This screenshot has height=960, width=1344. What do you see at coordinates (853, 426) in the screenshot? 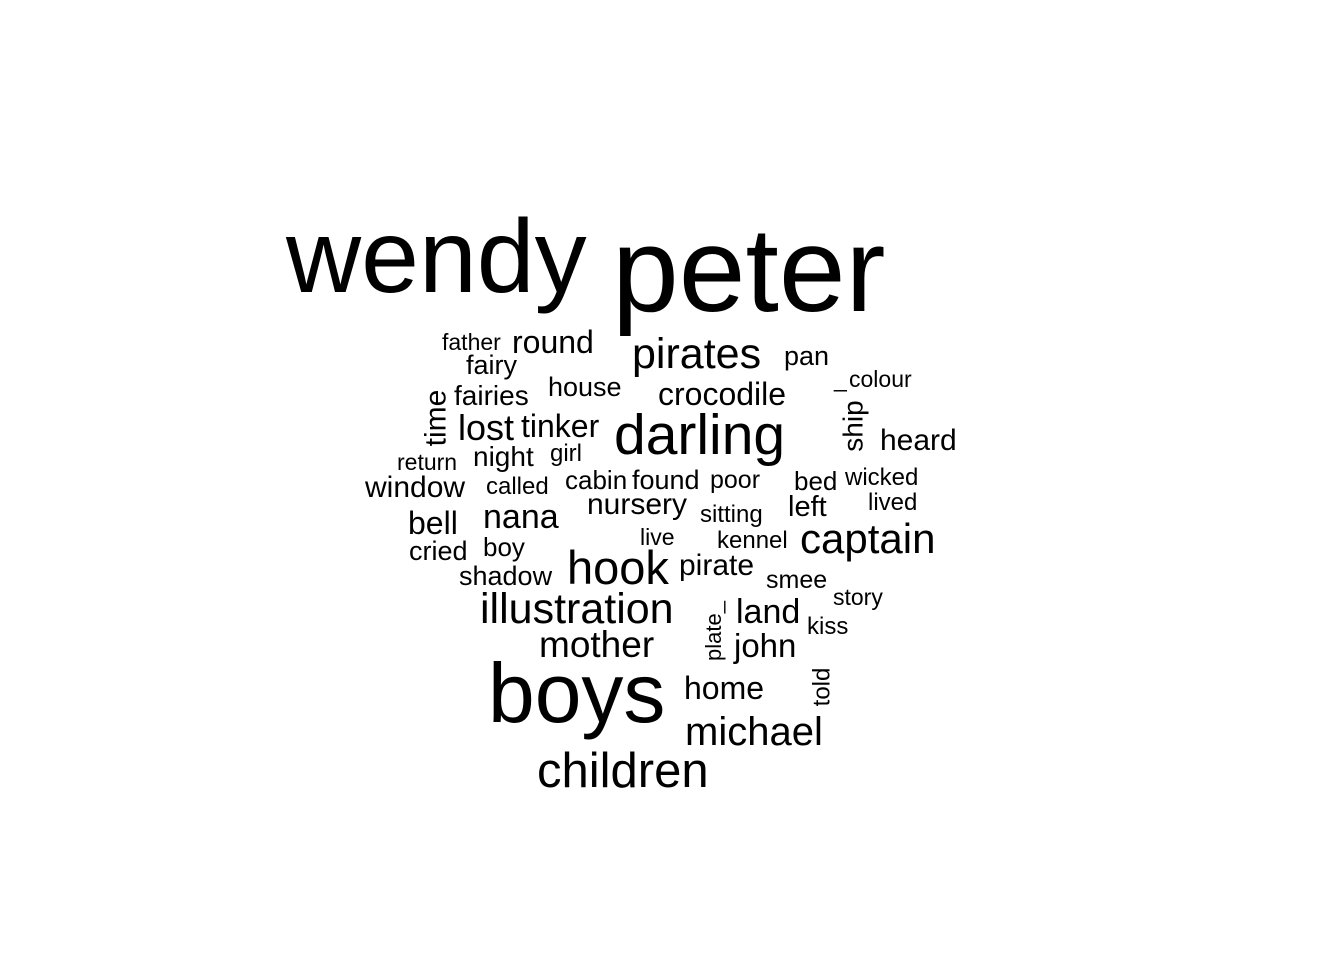
I see `word-ship: ship` at bounding box center [853, 426].